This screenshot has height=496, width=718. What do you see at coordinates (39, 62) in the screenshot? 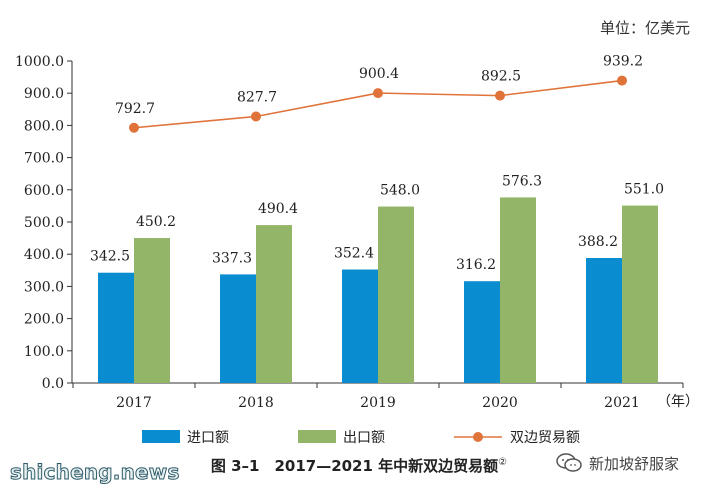
I see `y-tick-label: 1000.0` at bounding box center [39, 62].